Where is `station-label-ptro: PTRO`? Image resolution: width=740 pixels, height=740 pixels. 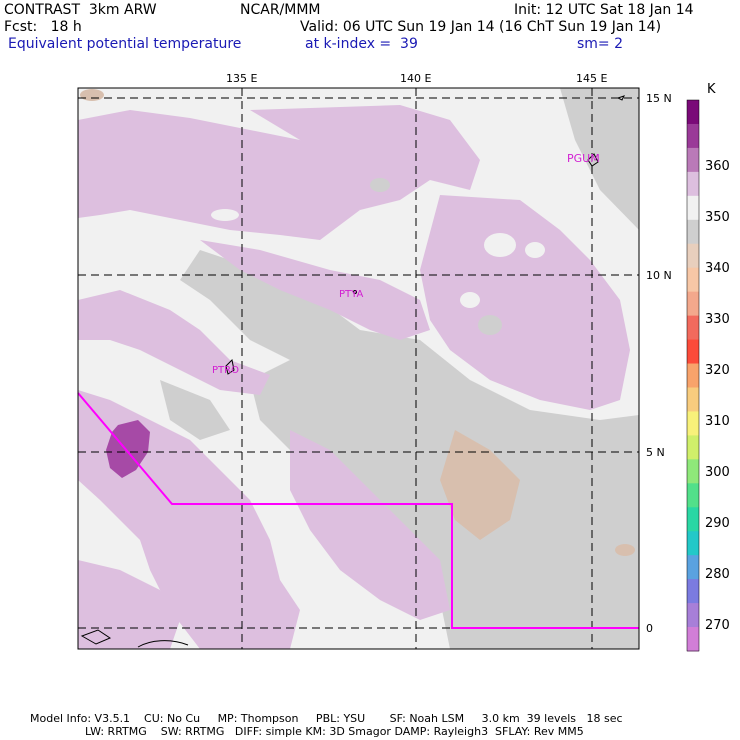
station-label-ptro: PTRO is located at coordinates (225, 370).